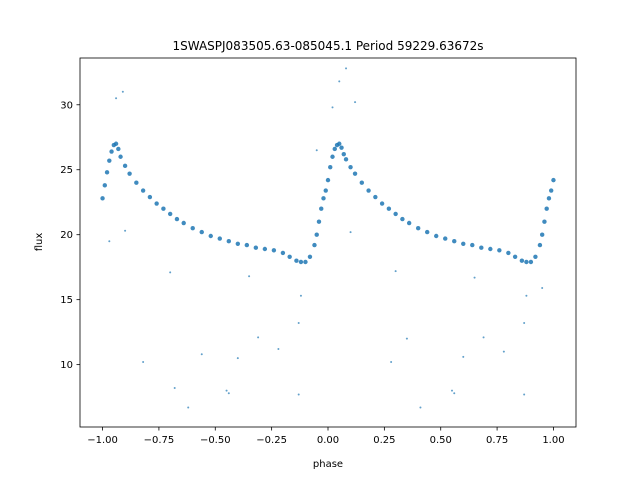 The width and height of the screenshot is (640, 480). I want to click on x-tick-label: −0.75, so click(159, 440).